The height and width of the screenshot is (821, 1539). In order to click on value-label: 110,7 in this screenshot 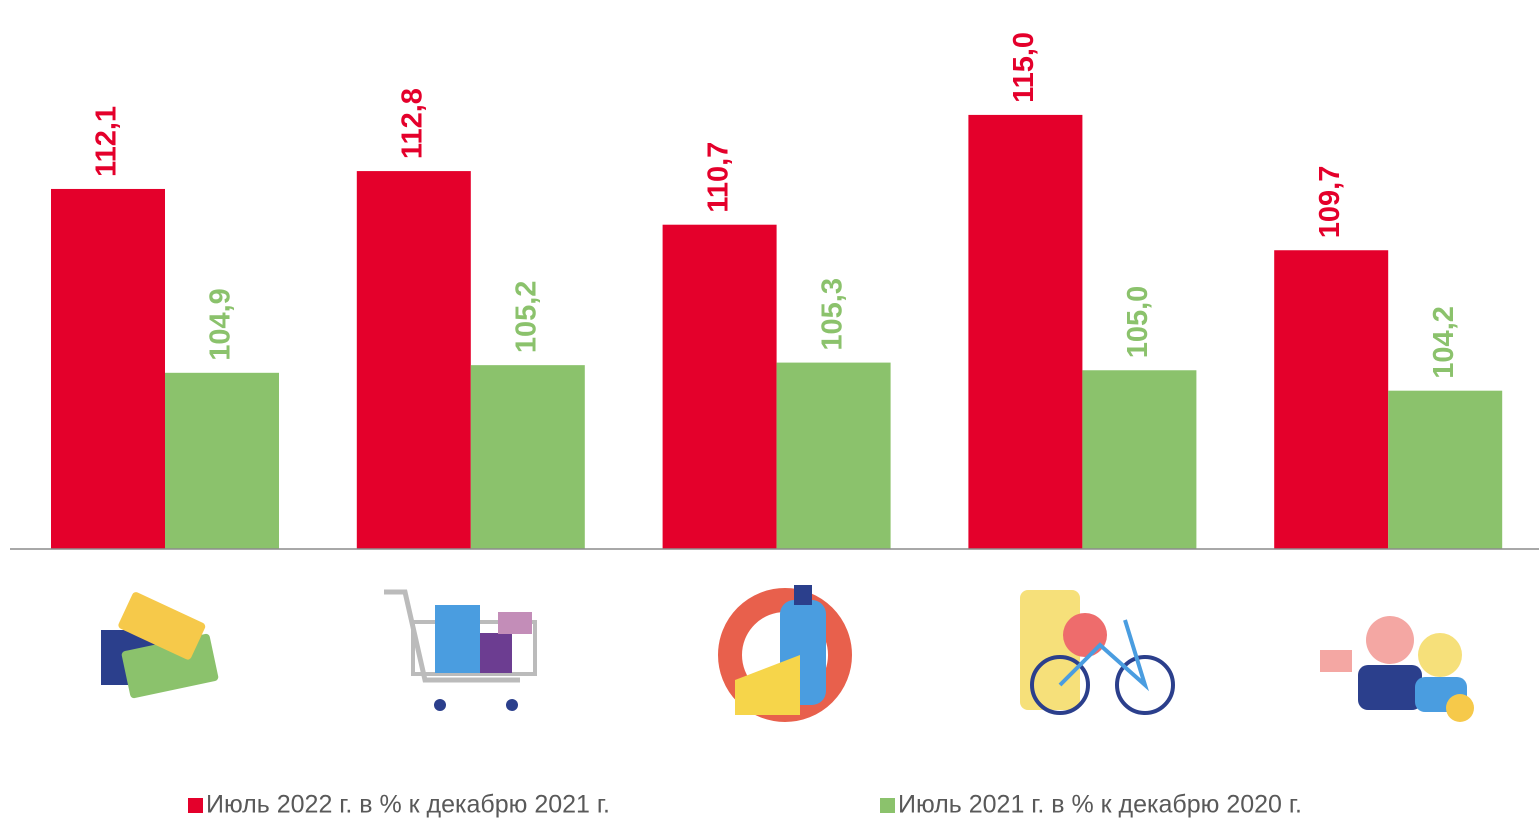, I will do `click(718, 177)`.